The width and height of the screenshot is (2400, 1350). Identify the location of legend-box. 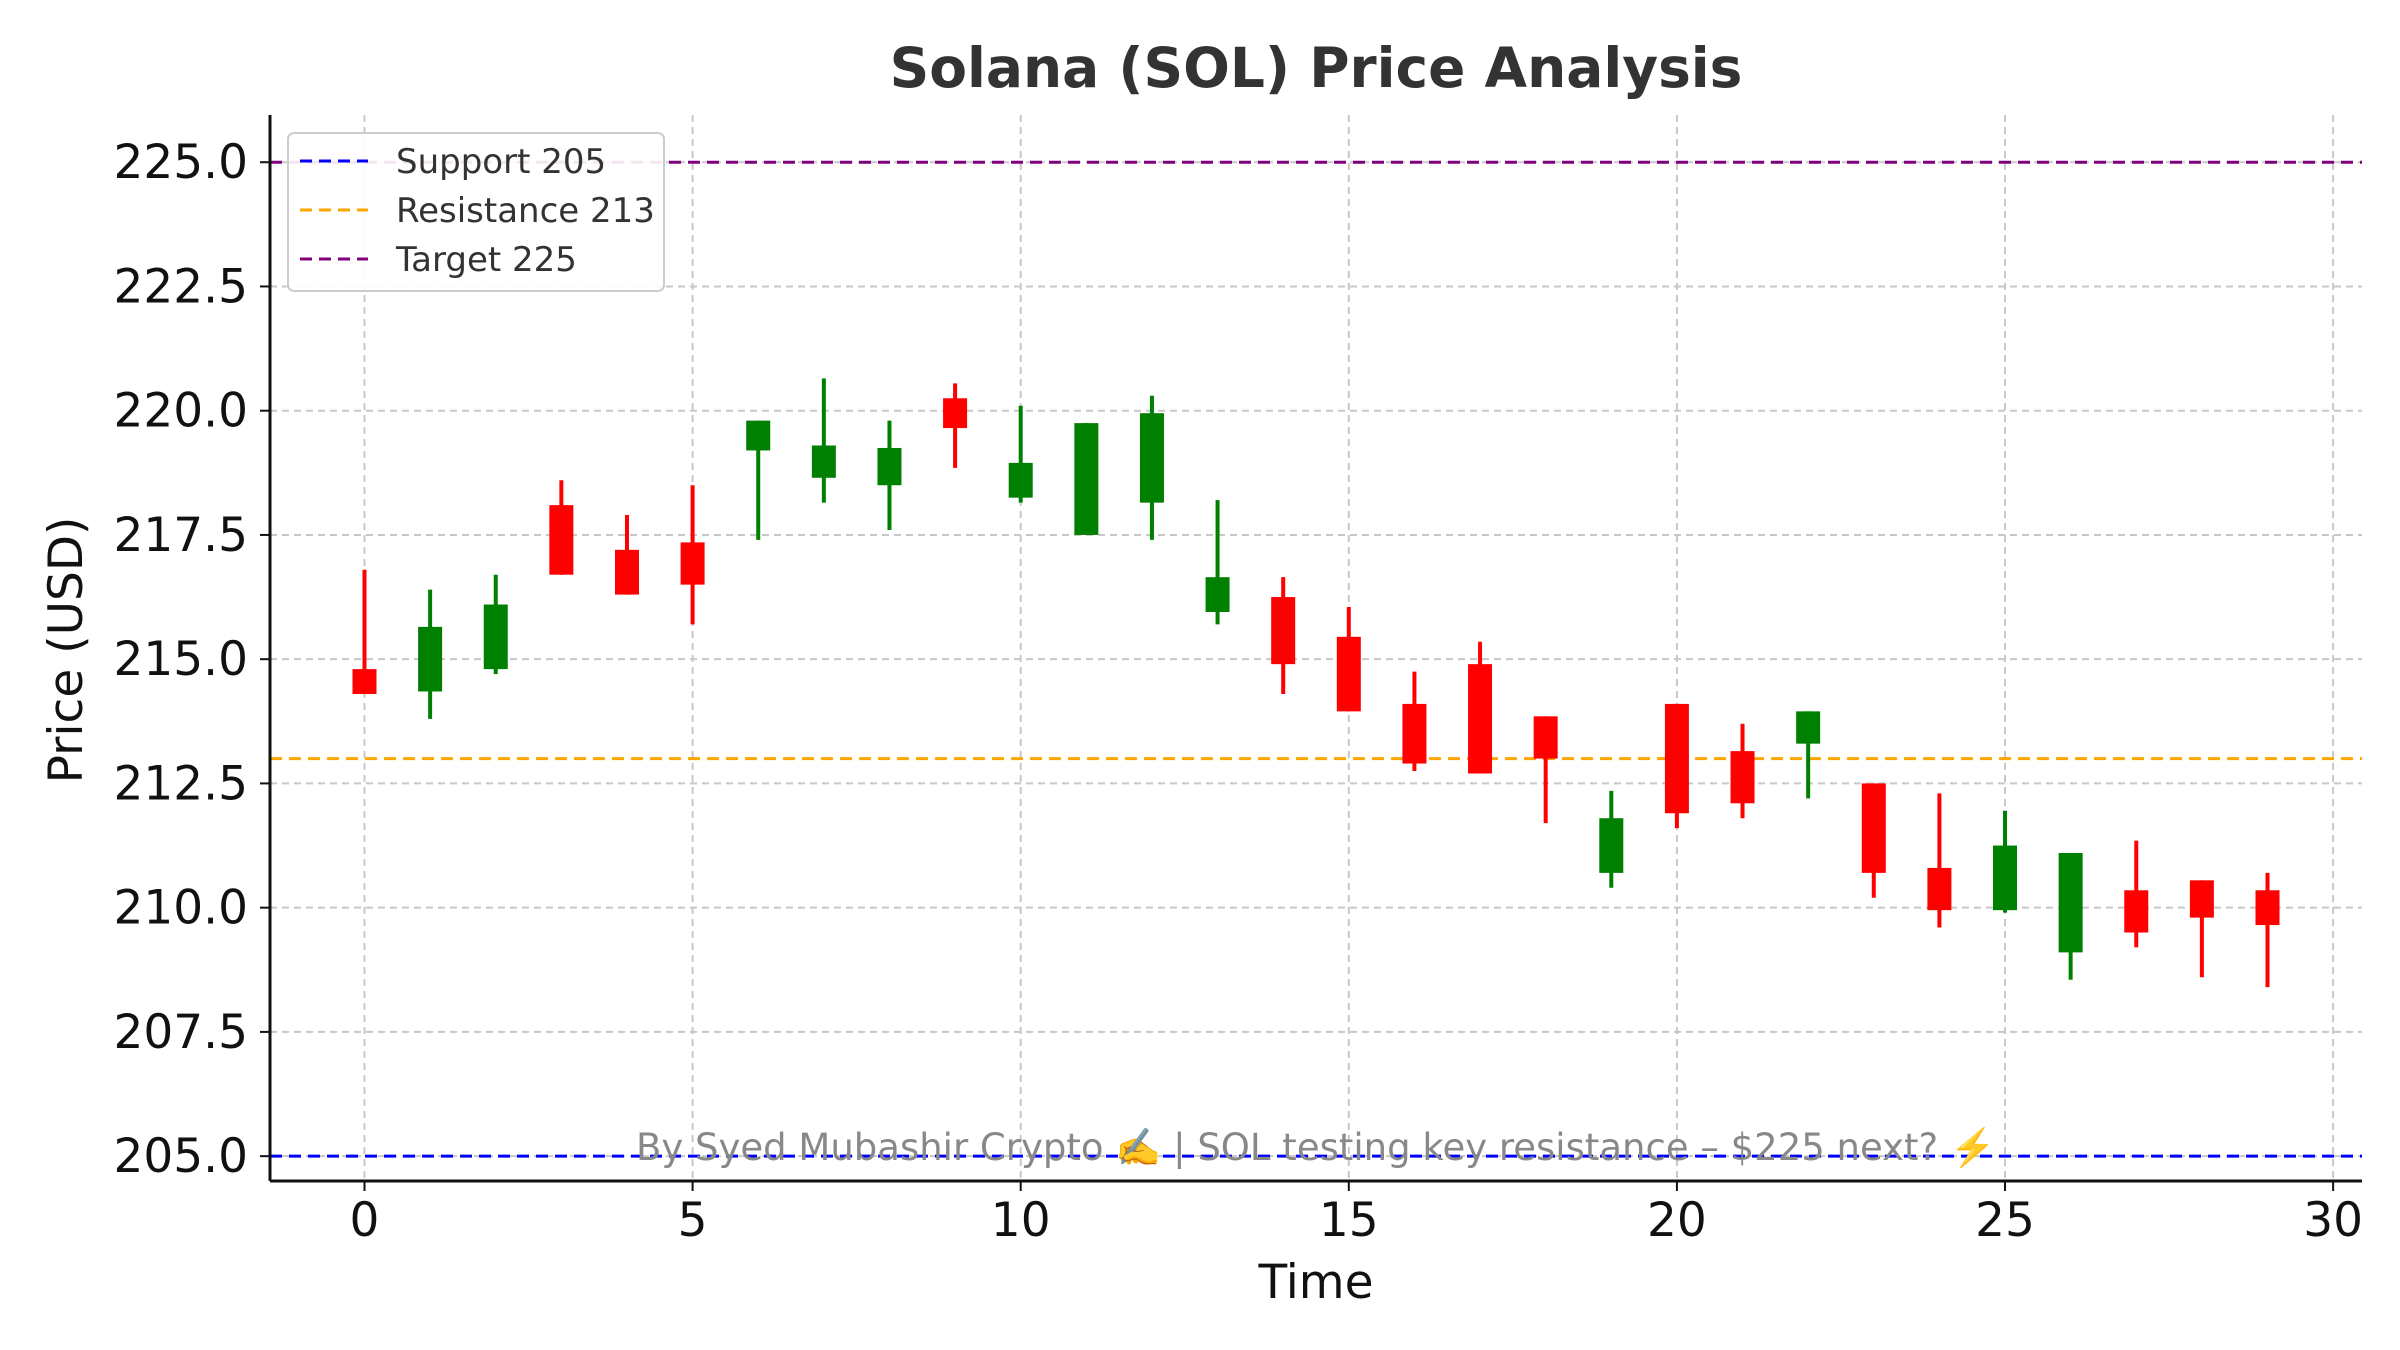
(476, 212).